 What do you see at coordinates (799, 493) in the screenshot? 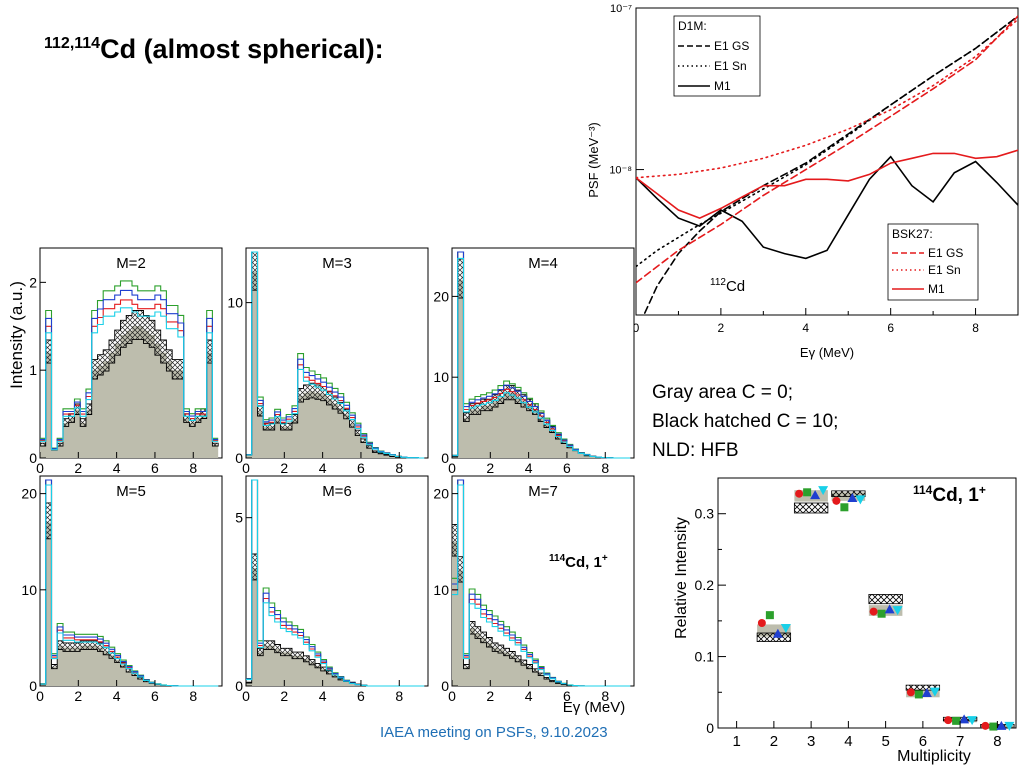
I see `rel-point-m3-red` at bounding box center [799, 493].